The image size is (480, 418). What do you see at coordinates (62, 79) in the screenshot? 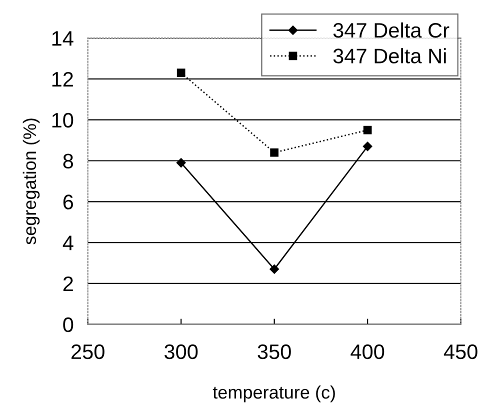
I see `y-tick-label: 12` at bounding box center [62, 79].